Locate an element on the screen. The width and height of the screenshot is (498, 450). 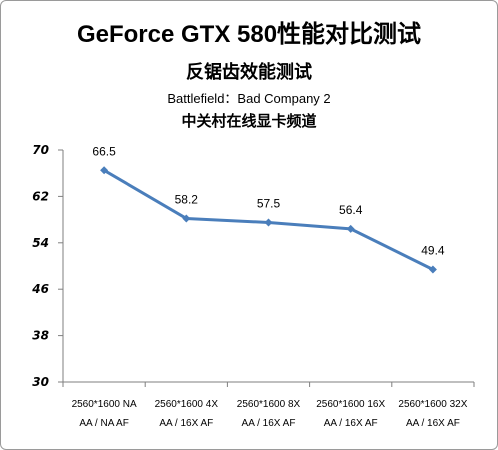
data-label: 56.4 is located at coordinates (351, 210).